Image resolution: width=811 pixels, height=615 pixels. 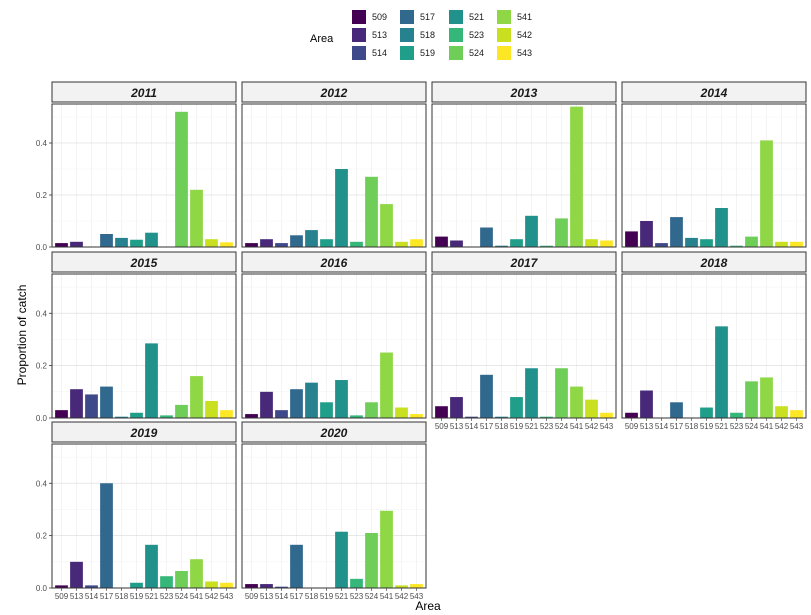 I want to click on x-tick-label: 514, so click(x=92, y=596).